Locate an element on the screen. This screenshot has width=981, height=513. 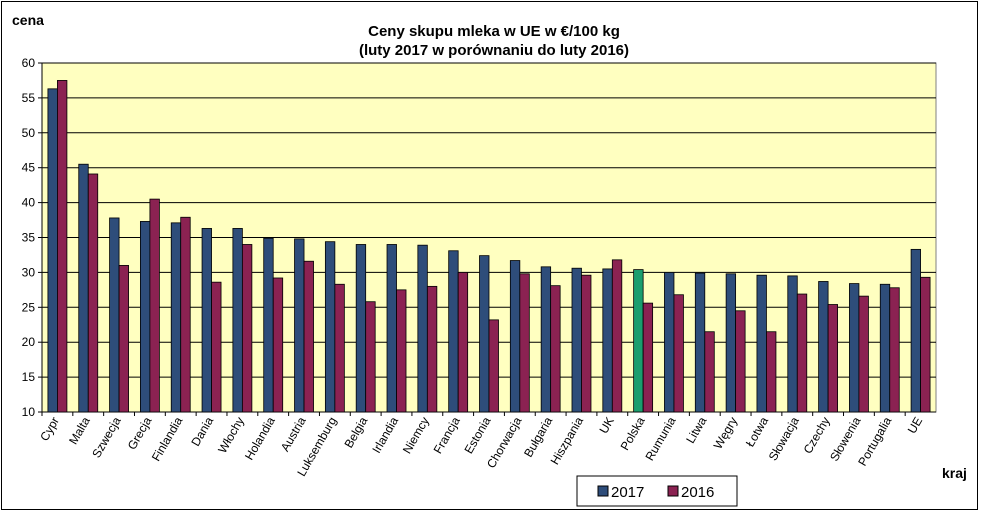
x-tick-label: Irlandia is located at coordinates (385, 434).